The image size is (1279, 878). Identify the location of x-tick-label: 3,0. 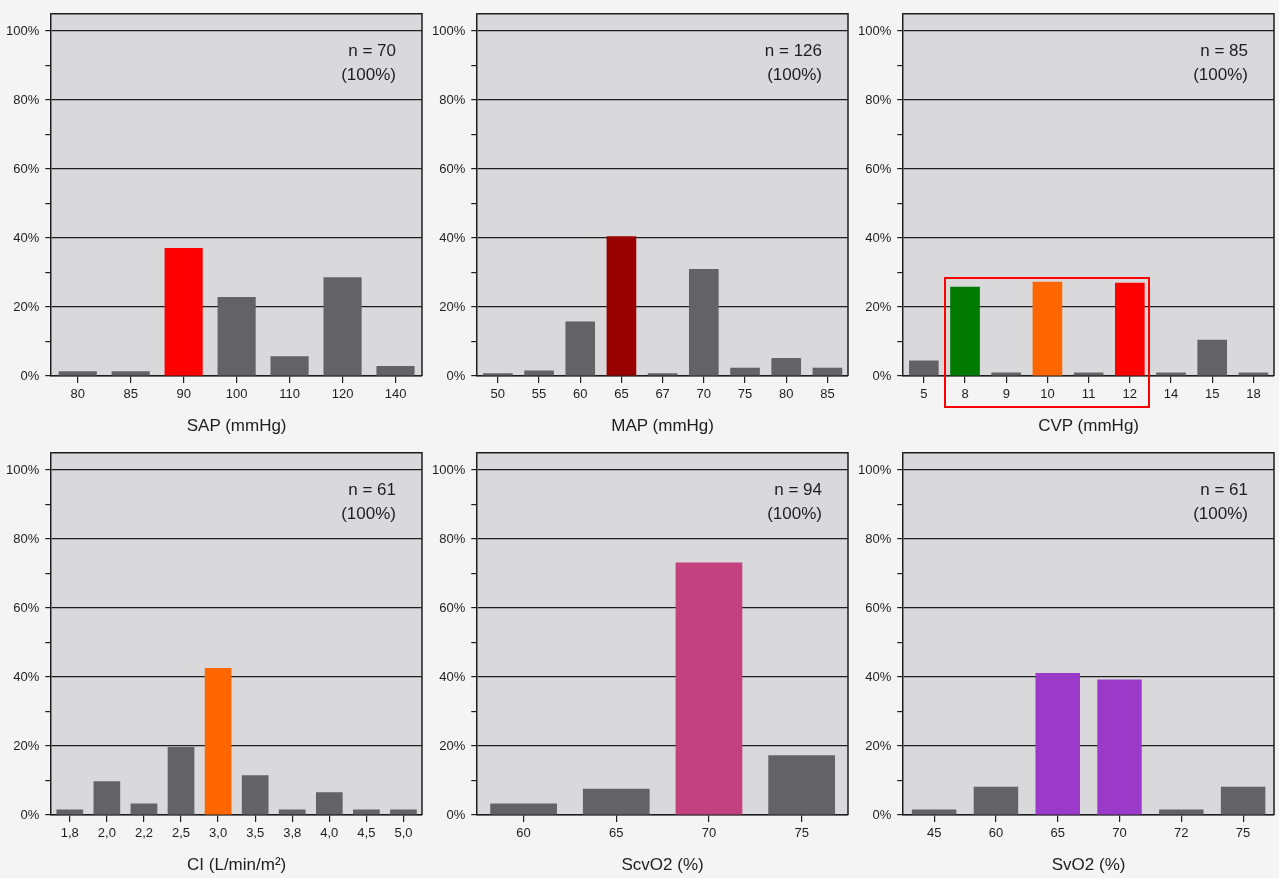
(218, 833).